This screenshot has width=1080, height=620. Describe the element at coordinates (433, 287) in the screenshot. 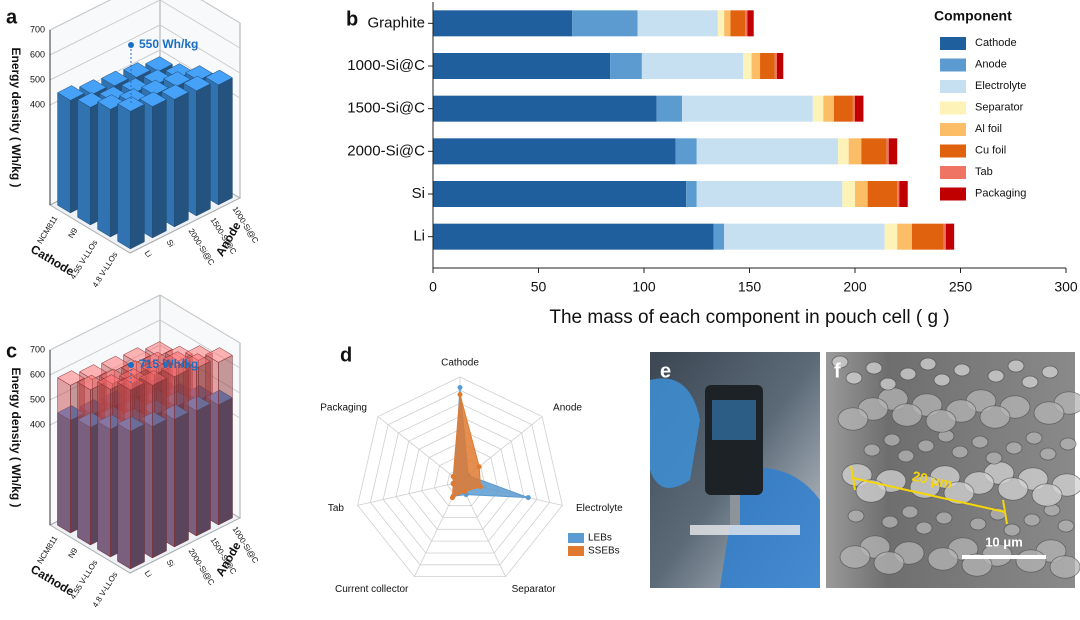

I see `x-tick-label: 0` at that location.